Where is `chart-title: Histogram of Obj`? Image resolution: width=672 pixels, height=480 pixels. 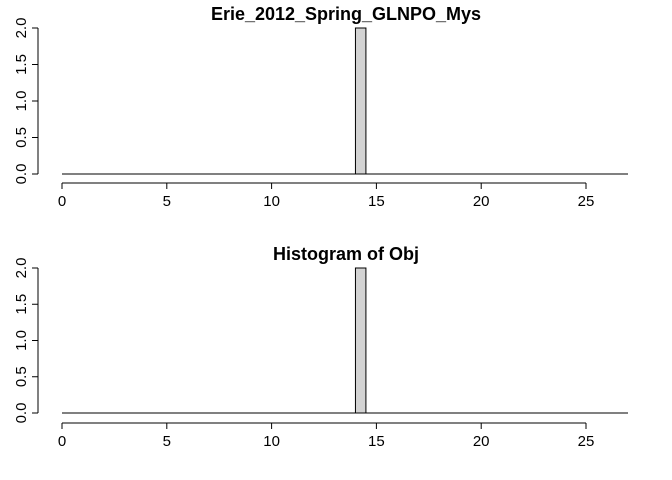
chart-title: Histogram of Obj is located at coordinates (346, 254).